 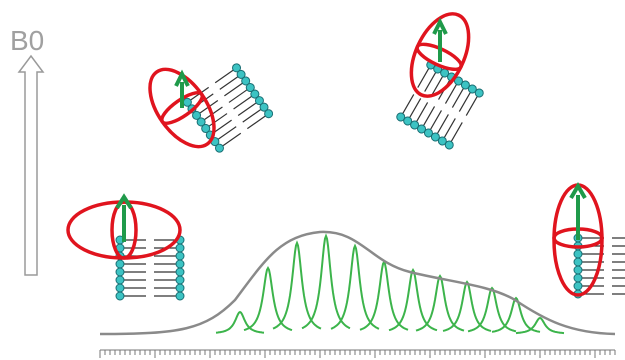 What do you see at coordinates (31, 165) in the screenshot?
I see `field-arrow` at bounding box center [31, 165].